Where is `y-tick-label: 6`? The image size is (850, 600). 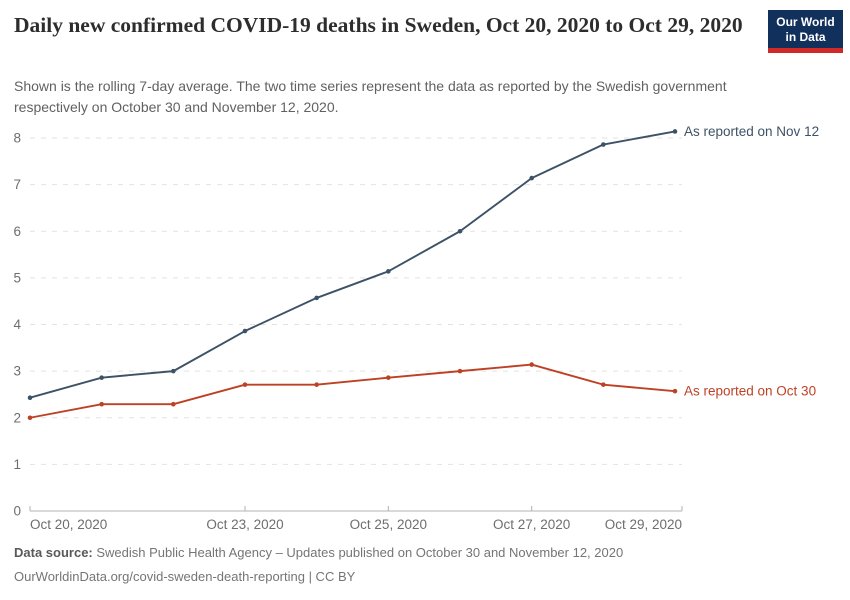 y-tick-label: 6 is located at coordinates (17, 231).